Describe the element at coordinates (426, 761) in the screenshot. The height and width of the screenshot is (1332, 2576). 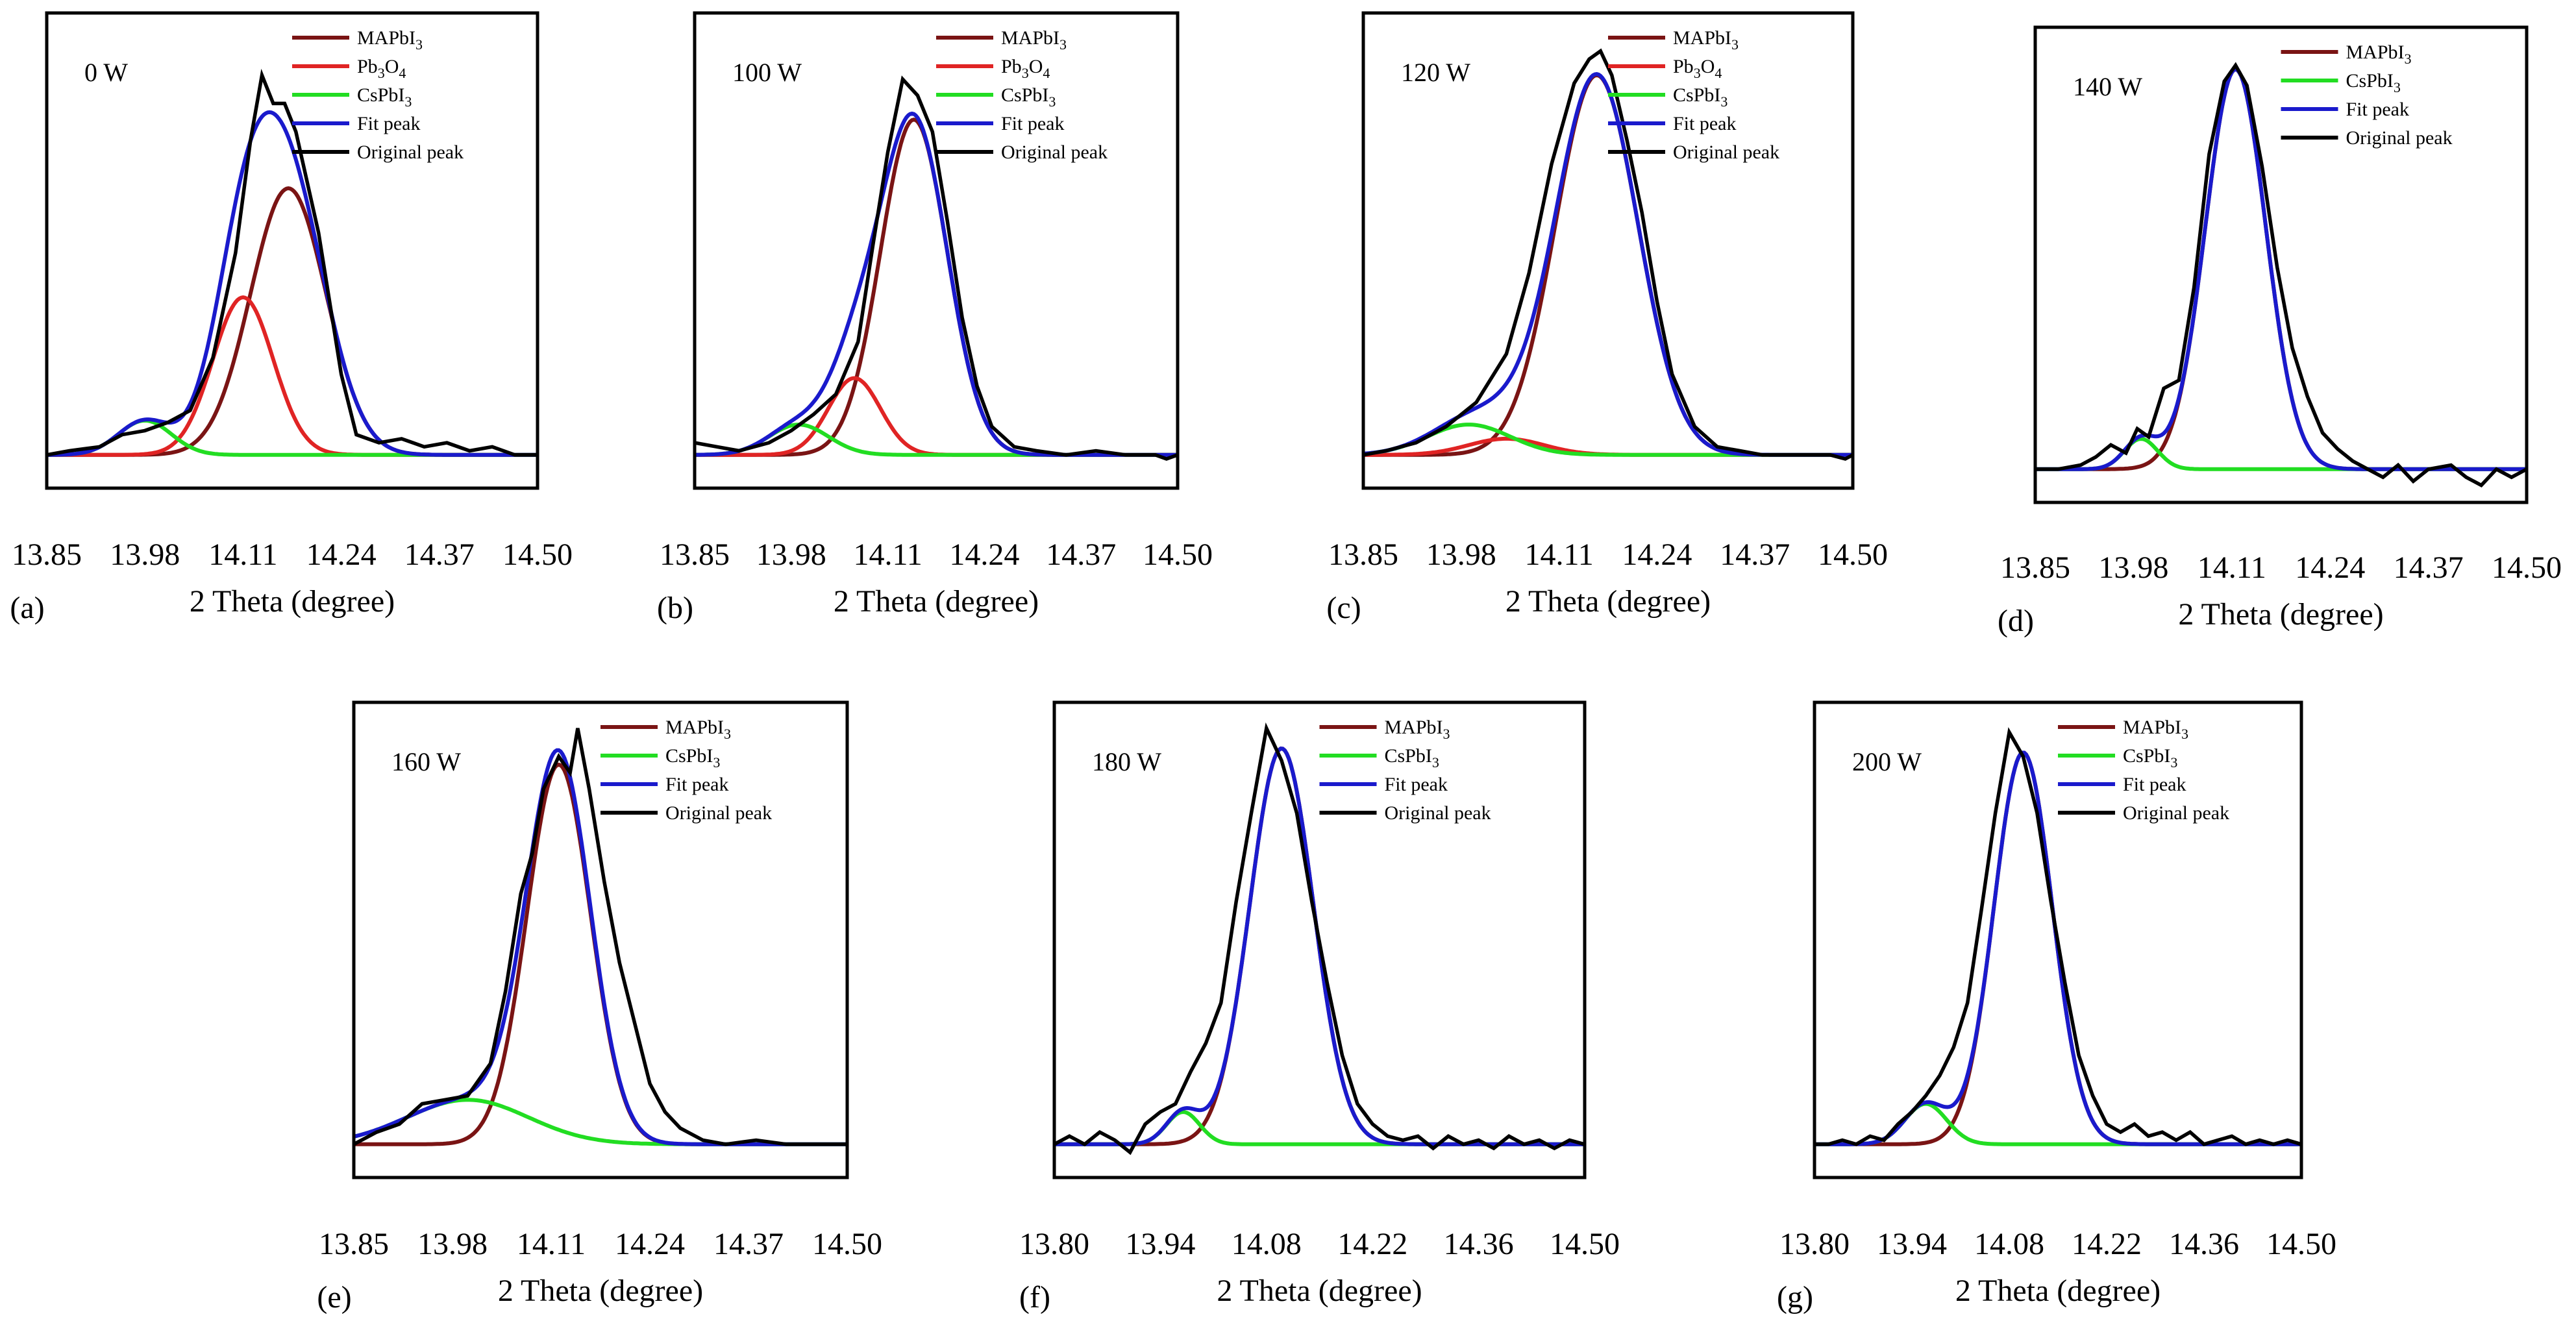
I see `panel-power-label: 160 W` at that location.